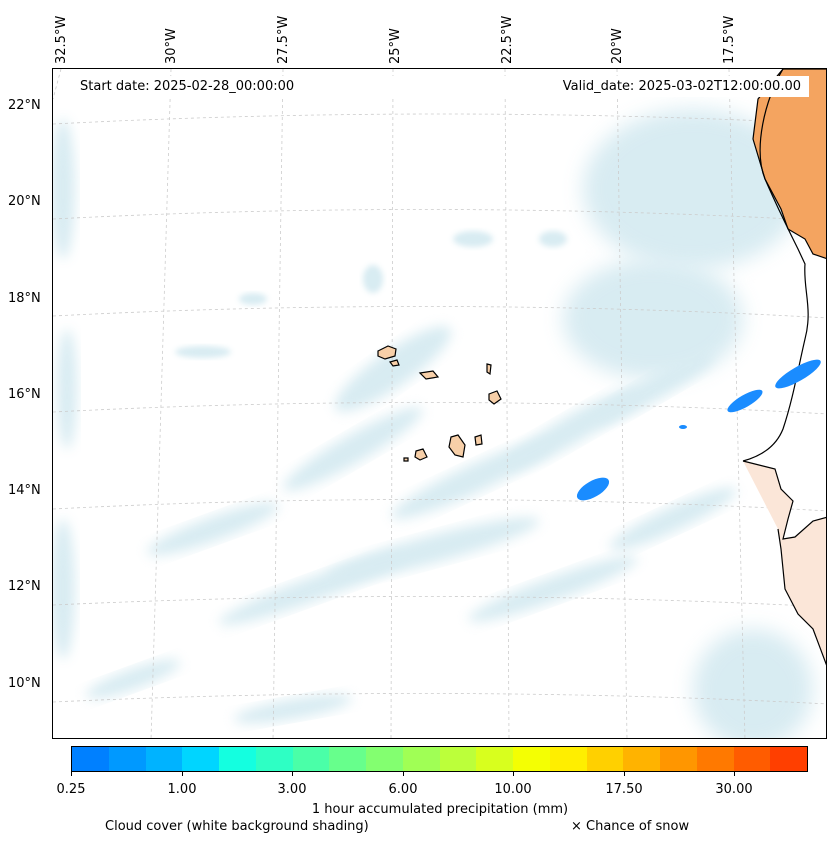 Image resolution: width=837 pixels, height=844 pixels. Describe the element at coordinates (24, 201) in the screenshot. I see `latitude-label: 20°N` at that location.